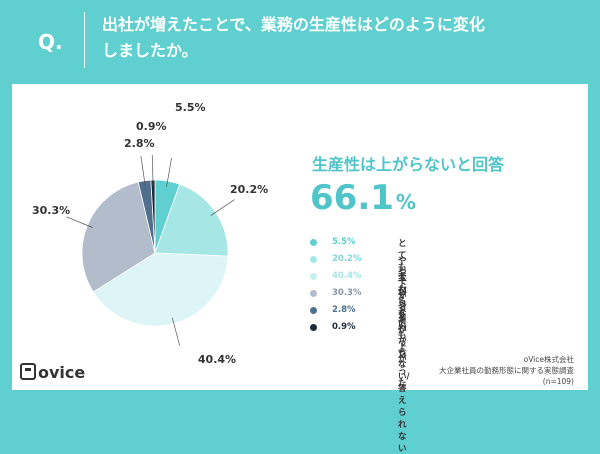 The width and height of the screenshot is (600, 454). I want to click on legend-label: やや上がった, so click(402, 325).